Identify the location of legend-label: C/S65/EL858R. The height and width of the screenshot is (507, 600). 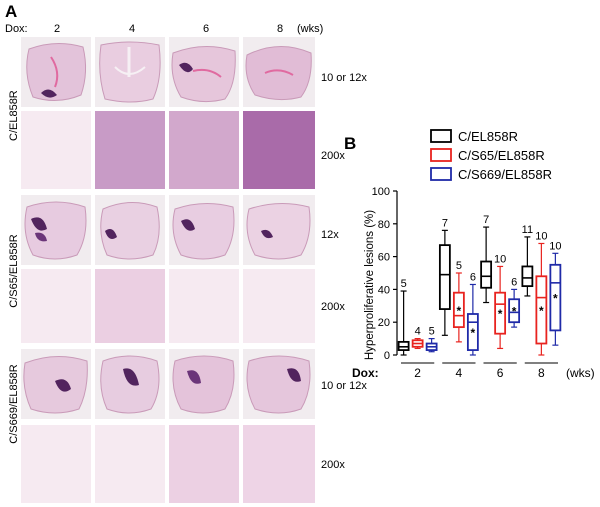
(501, 155).